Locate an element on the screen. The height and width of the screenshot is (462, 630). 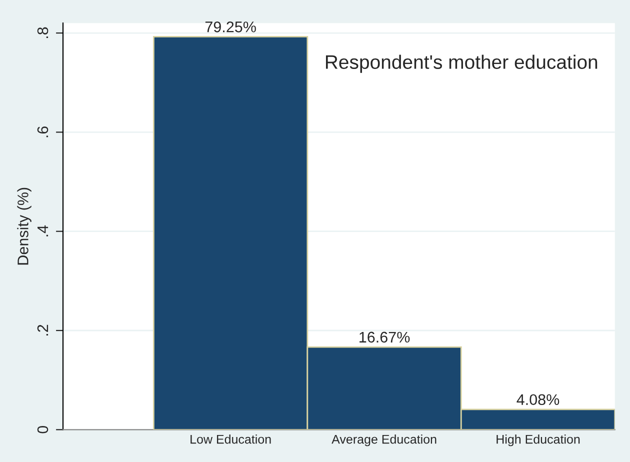
x-tick-label: Low Education is located at coordinates (230, 439).